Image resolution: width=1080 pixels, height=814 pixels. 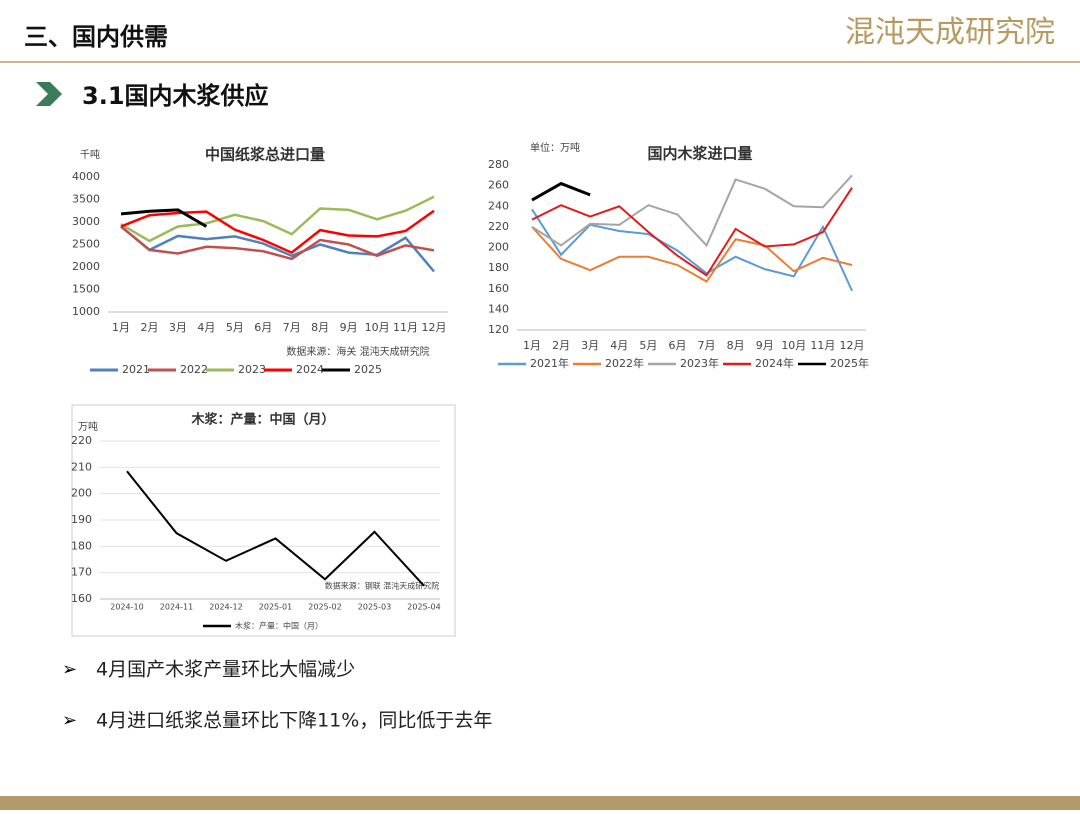 What do you see at coordinates (252, 369) in the screenshot?
I see `legend-label: 2023` at bounding box center [252, 369].